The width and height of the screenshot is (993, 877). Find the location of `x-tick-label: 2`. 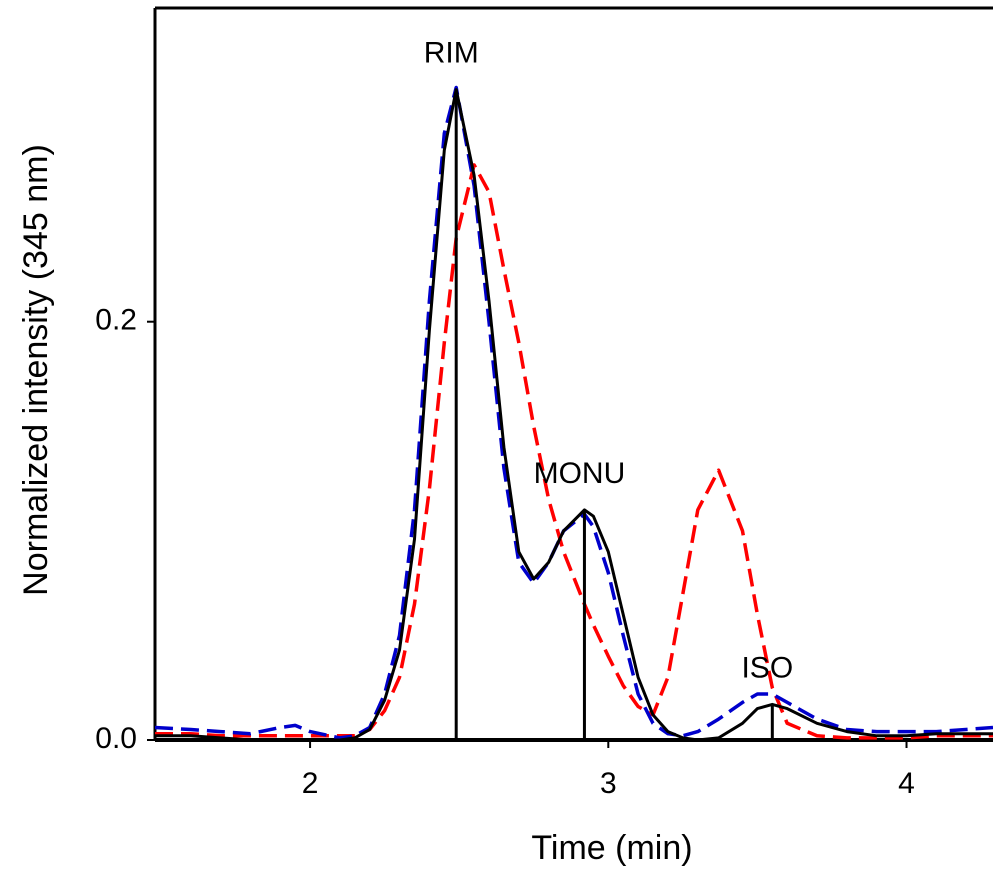

x-tick-label: 2 is located at coordinates (310, 783).